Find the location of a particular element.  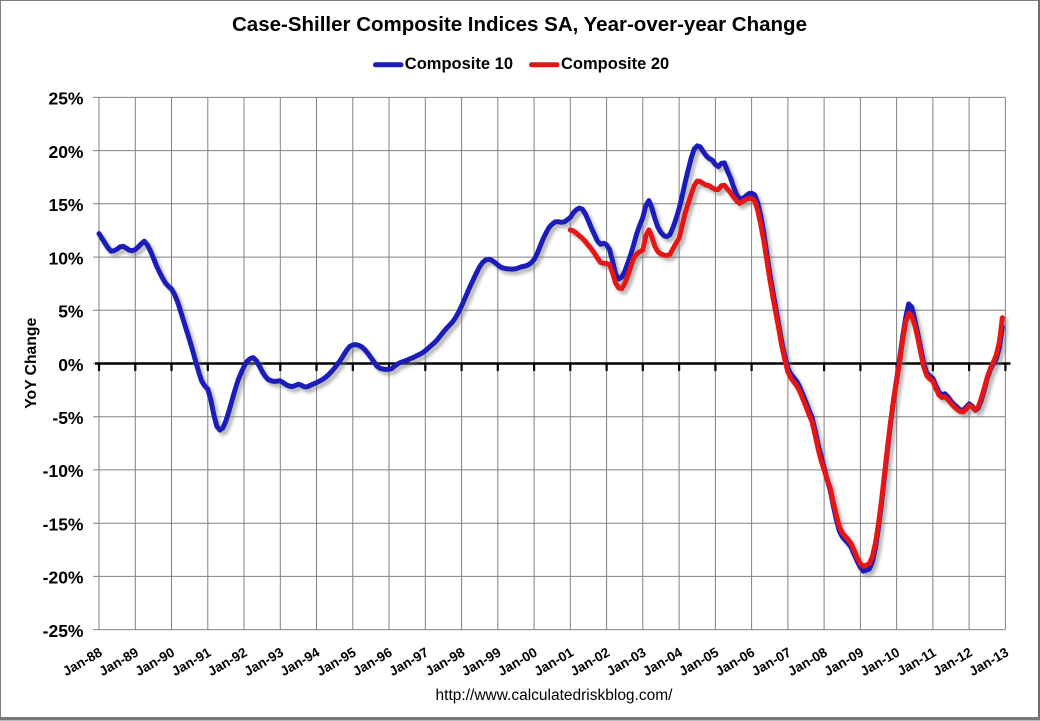

svg-text: Jan-11 is located at coordinates (917, 661).